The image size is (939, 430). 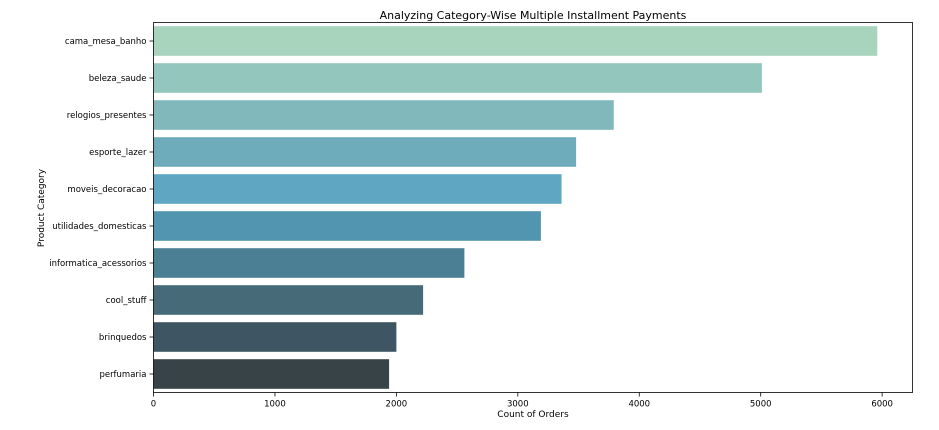 What do you see at coordinates (347, 226) in the screenshot?
I see `bar-utilidades_domesticas` at bounding box center [347, 226].